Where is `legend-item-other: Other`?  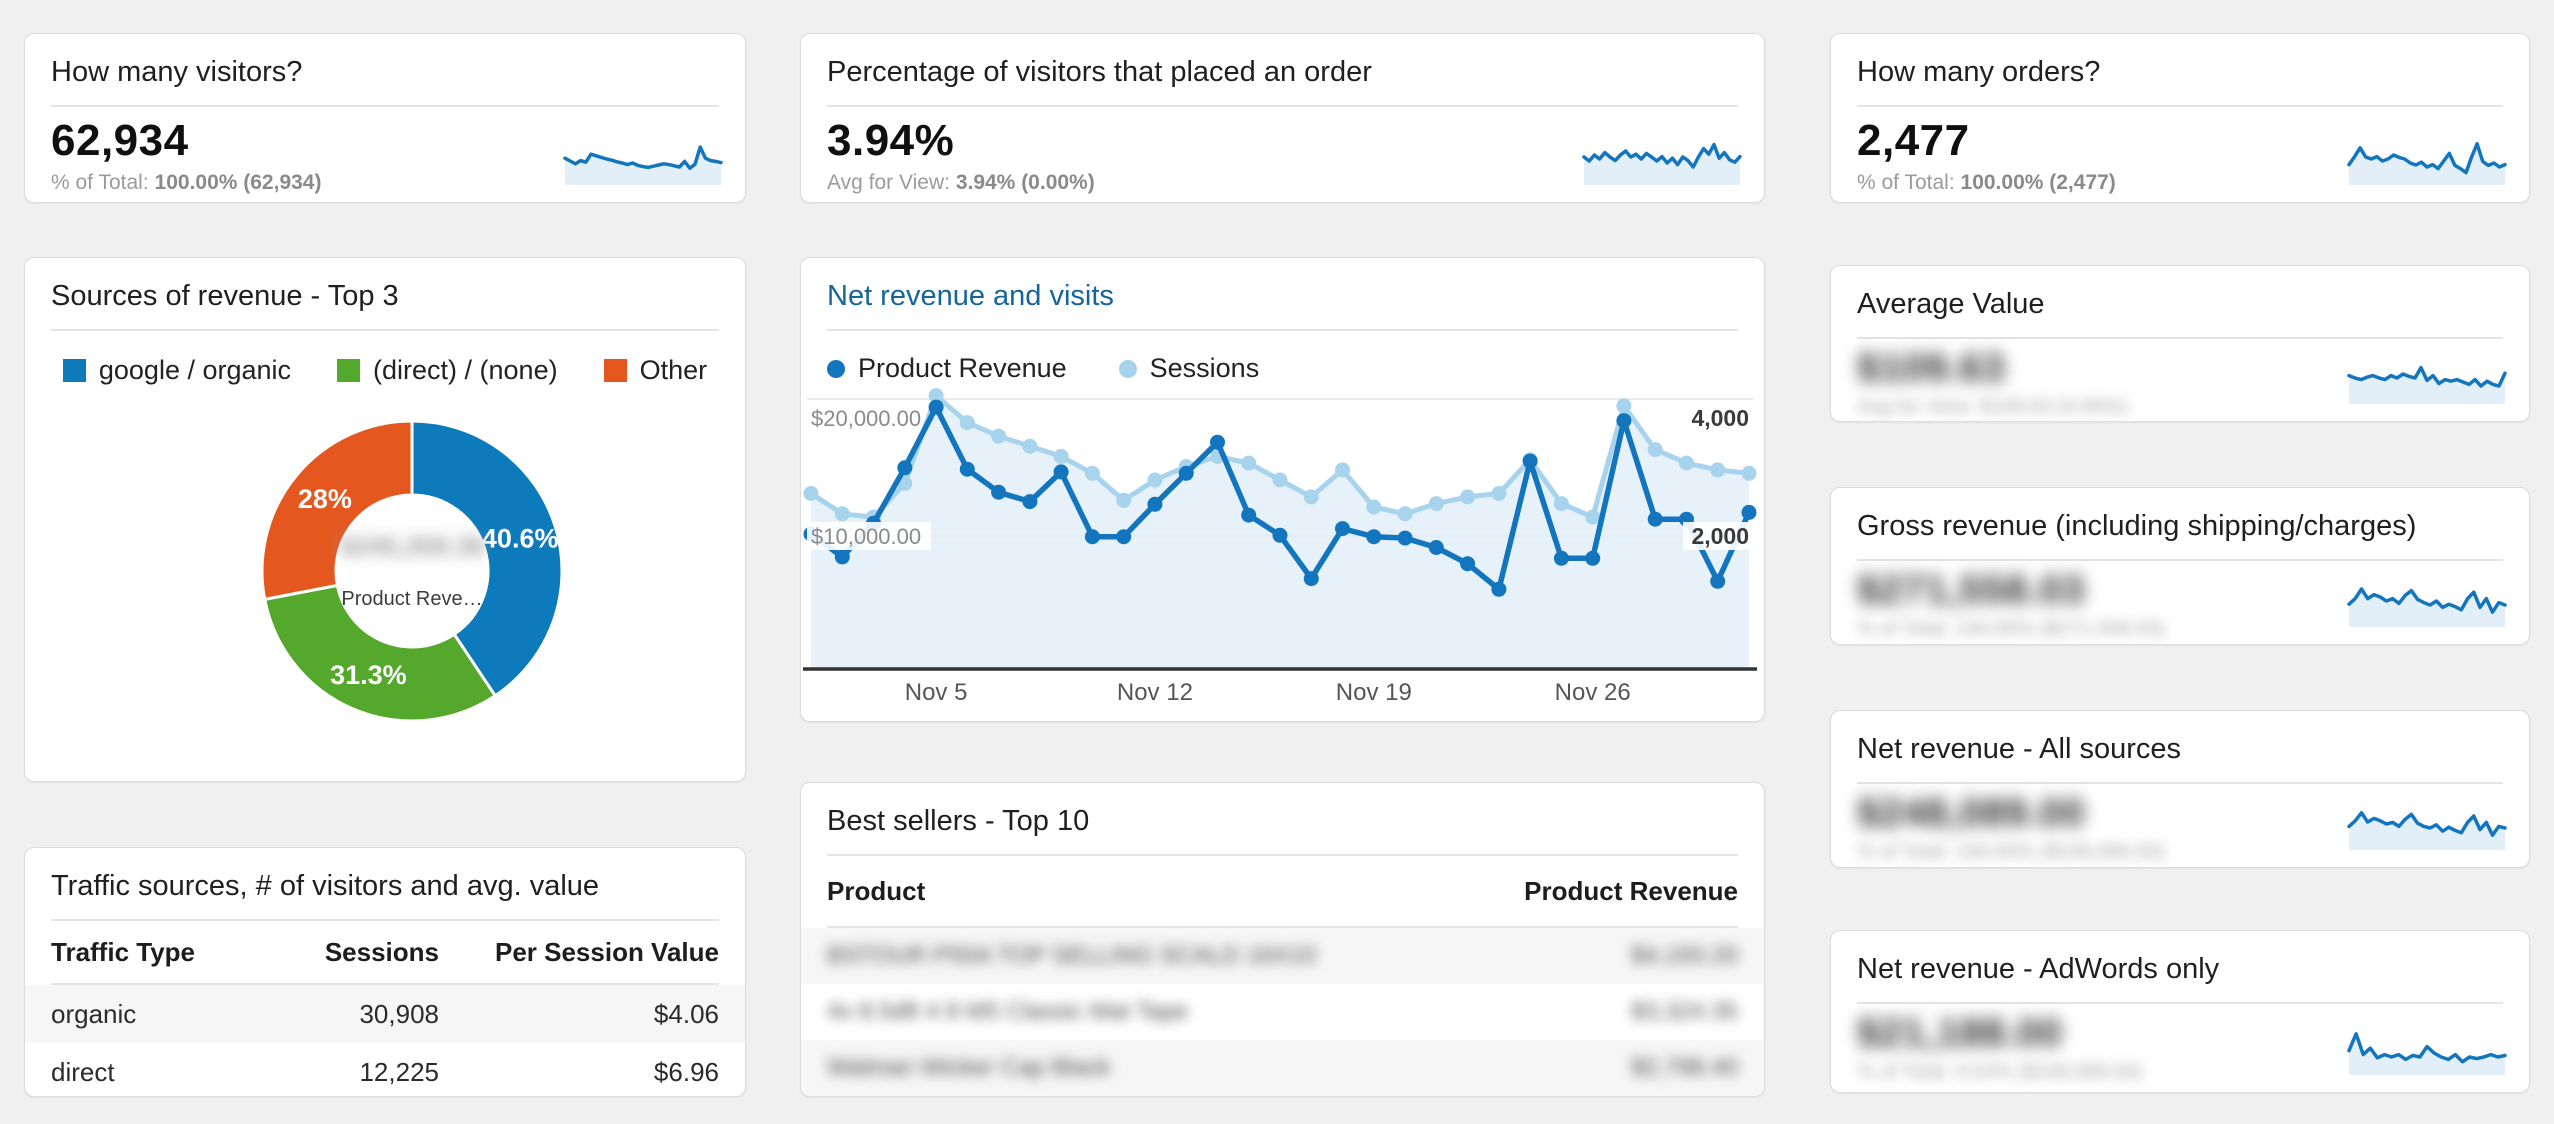 legend-item-other: Other is located at coordinates (655, 370).